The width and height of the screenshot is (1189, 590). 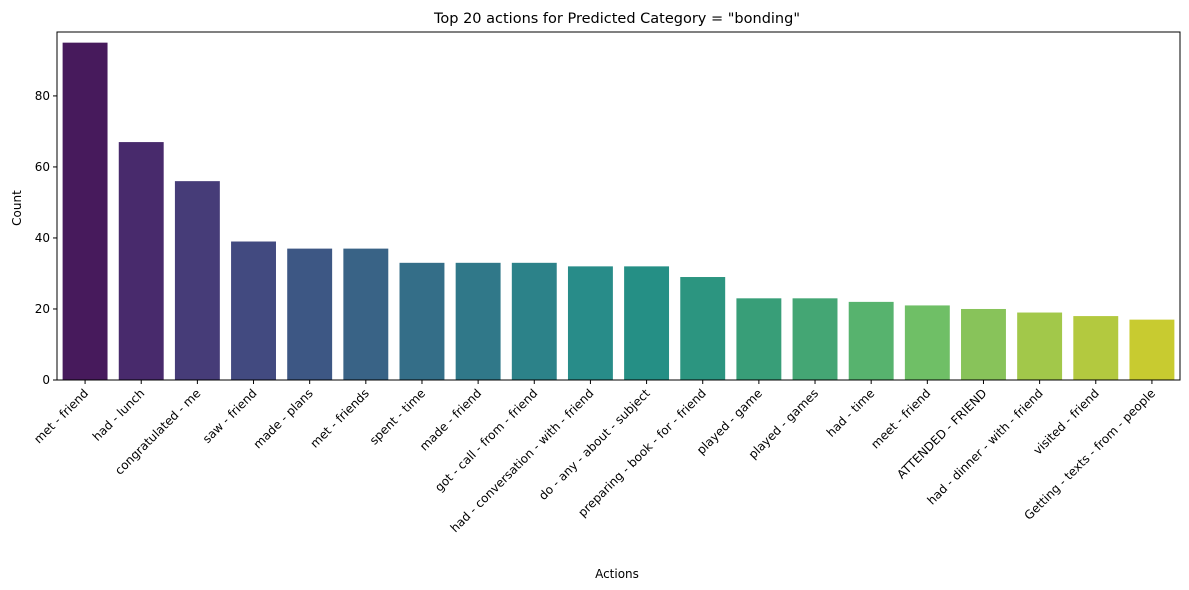 I want to click on x-tick-label: saw - friend, so click(x=230, y=416).